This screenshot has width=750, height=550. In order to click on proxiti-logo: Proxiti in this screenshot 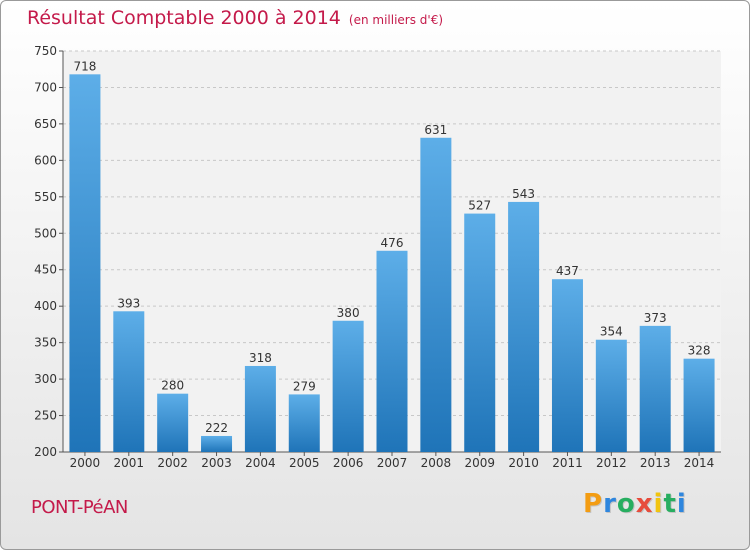, I will do `click(635, 504)`.